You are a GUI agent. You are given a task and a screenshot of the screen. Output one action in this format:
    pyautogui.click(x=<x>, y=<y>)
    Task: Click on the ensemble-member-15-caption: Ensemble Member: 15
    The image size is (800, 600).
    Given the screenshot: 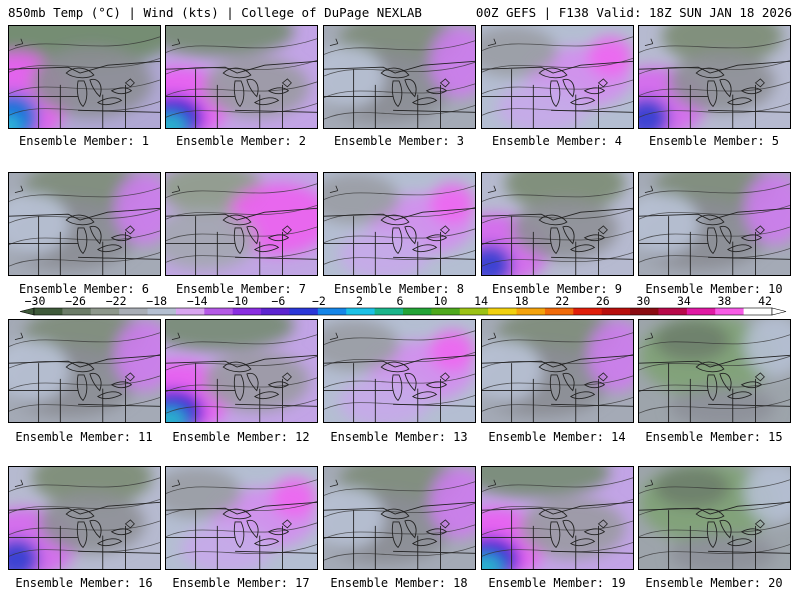 What is the action you would take?
    pyautogui.click(x=714, y=437)
    